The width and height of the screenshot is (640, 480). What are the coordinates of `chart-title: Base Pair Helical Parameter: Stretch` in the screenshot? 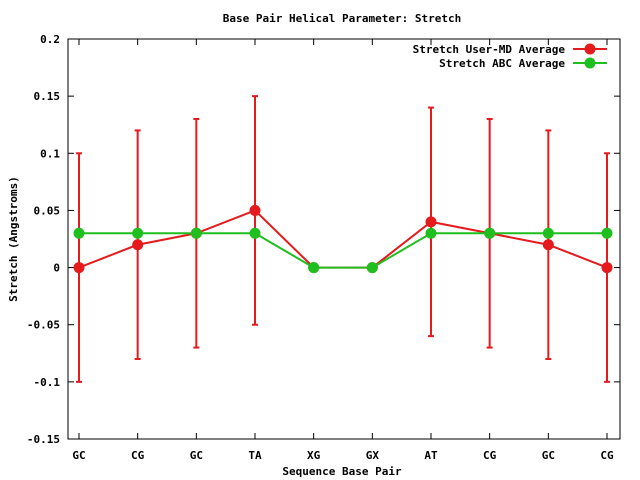 It's located at (342, 18).